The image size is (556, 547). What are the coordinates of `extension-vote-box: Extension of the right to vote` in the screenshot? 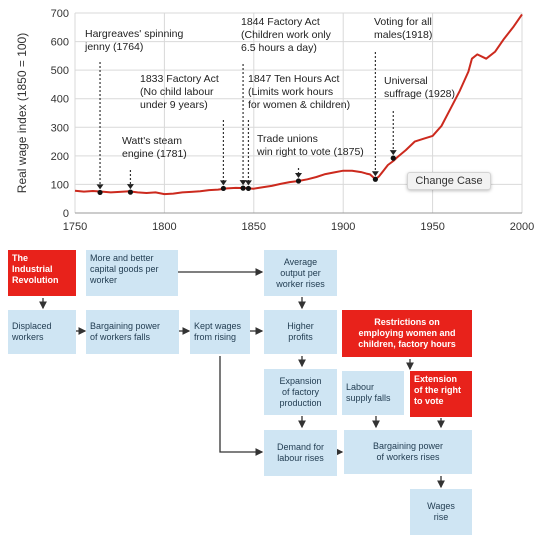 It's located at (441, 394).